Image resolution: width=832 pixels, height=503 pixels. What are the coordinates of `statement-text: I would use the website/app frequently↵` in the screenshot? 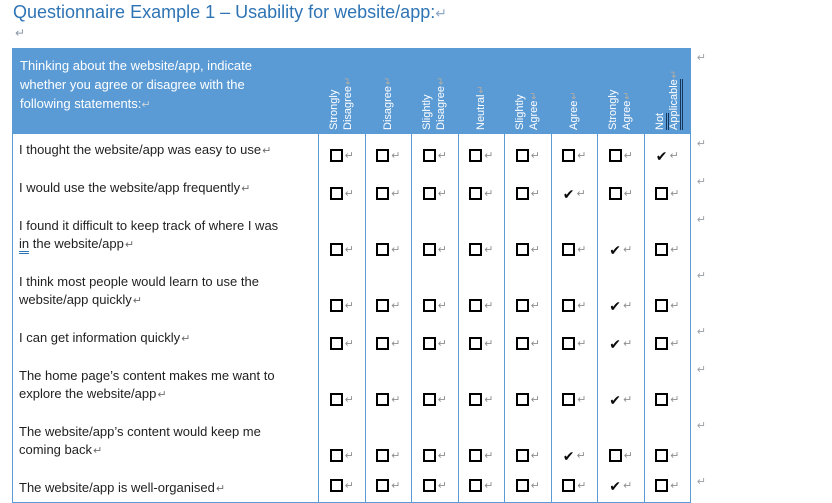 It's located at (135, 187).